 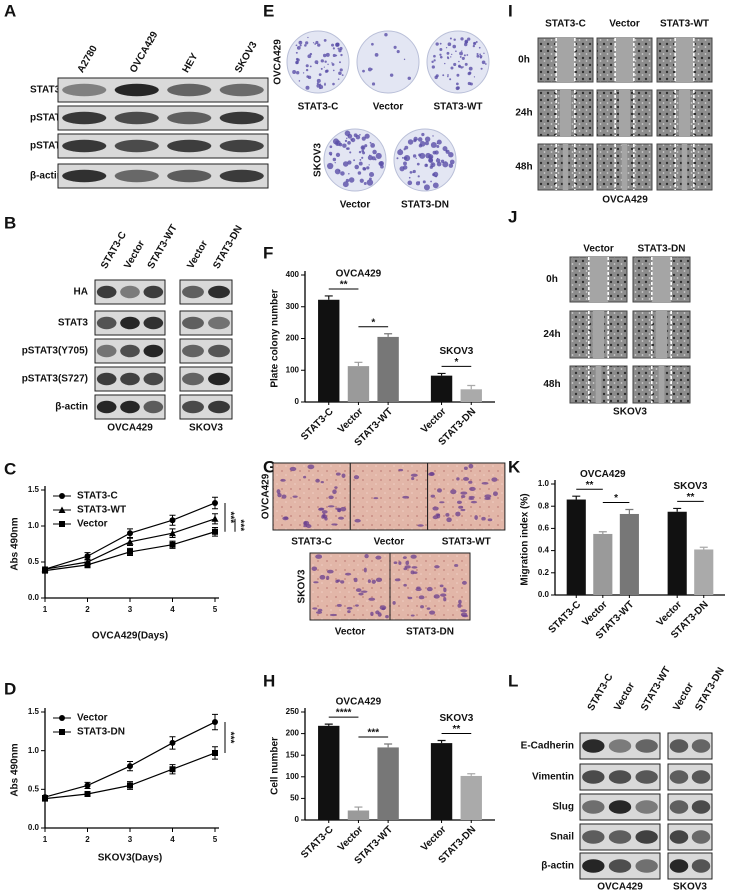 I want to click on panel-letter: A, so click(x=10, y=10).